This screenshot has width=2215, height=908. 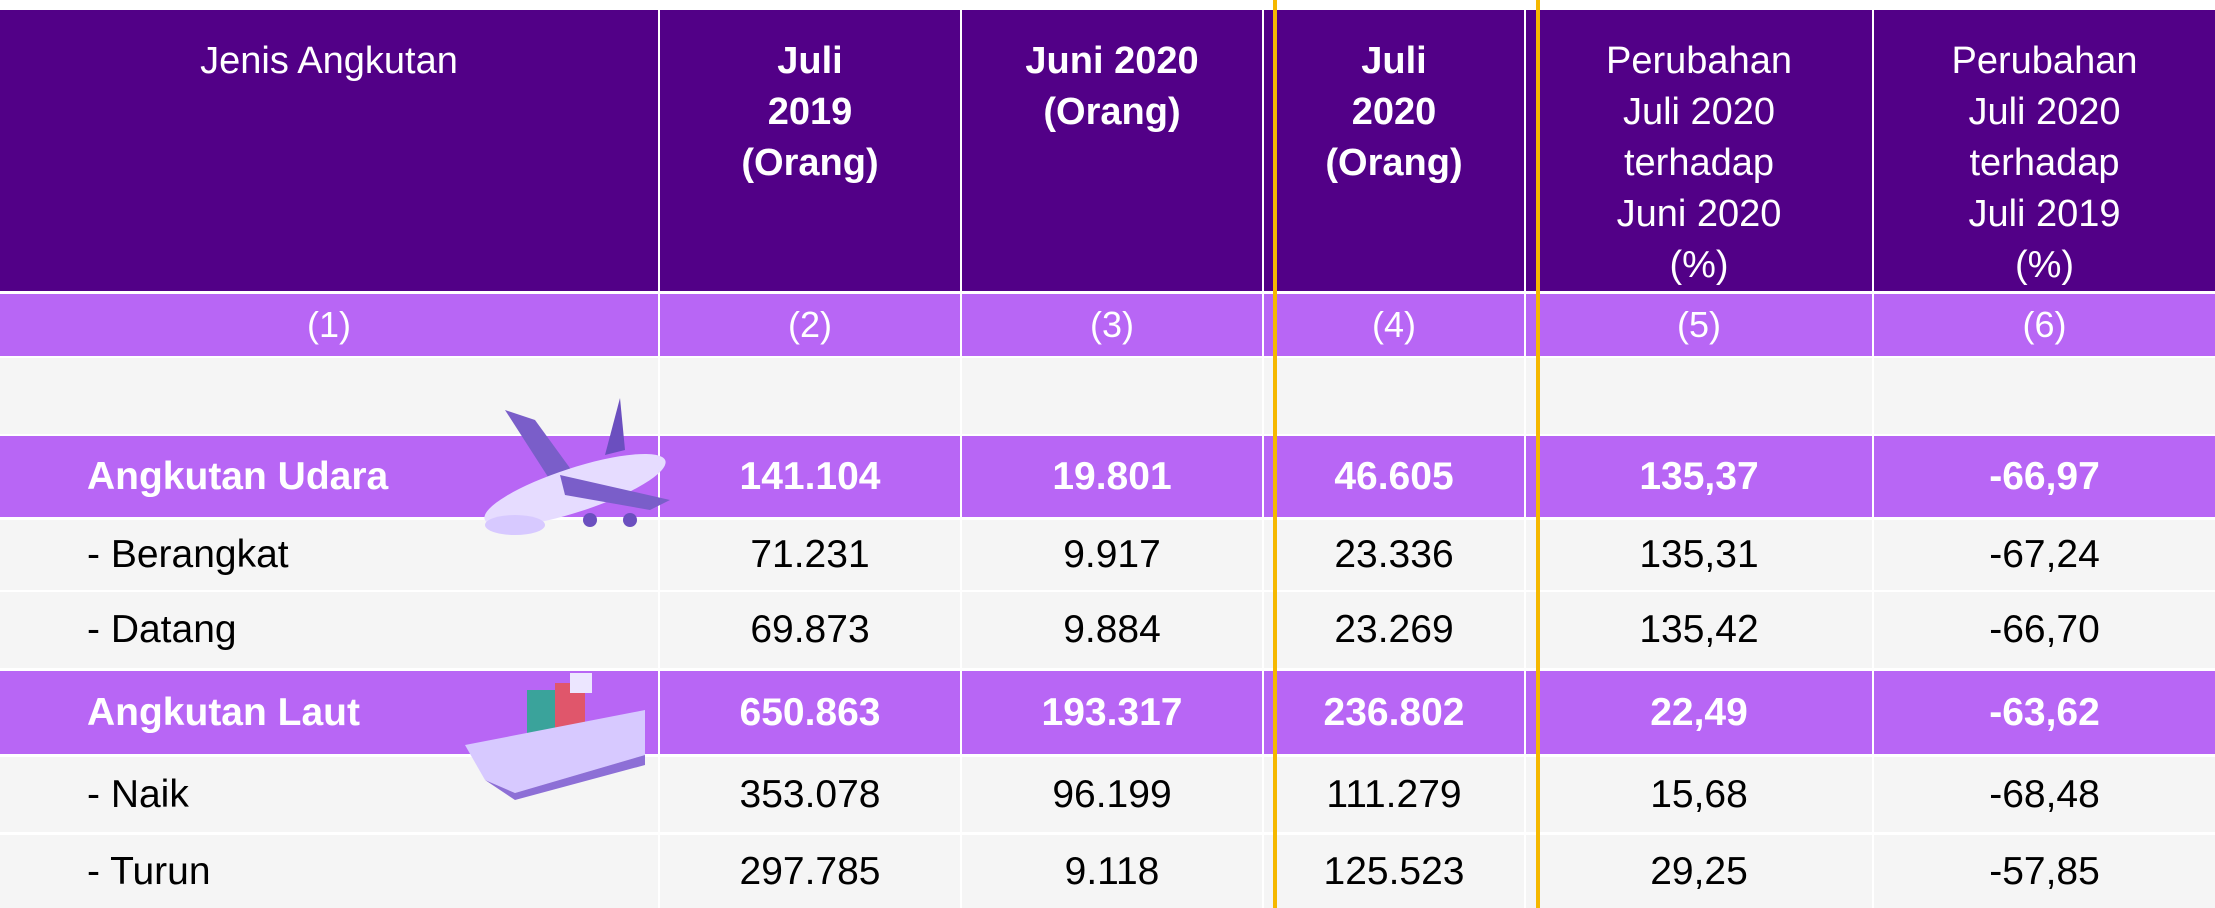 What do you see at coordinates (1112, 871) in the screenshot?
I see `value-cell: 9.118` at bounding box center [1112, 871].